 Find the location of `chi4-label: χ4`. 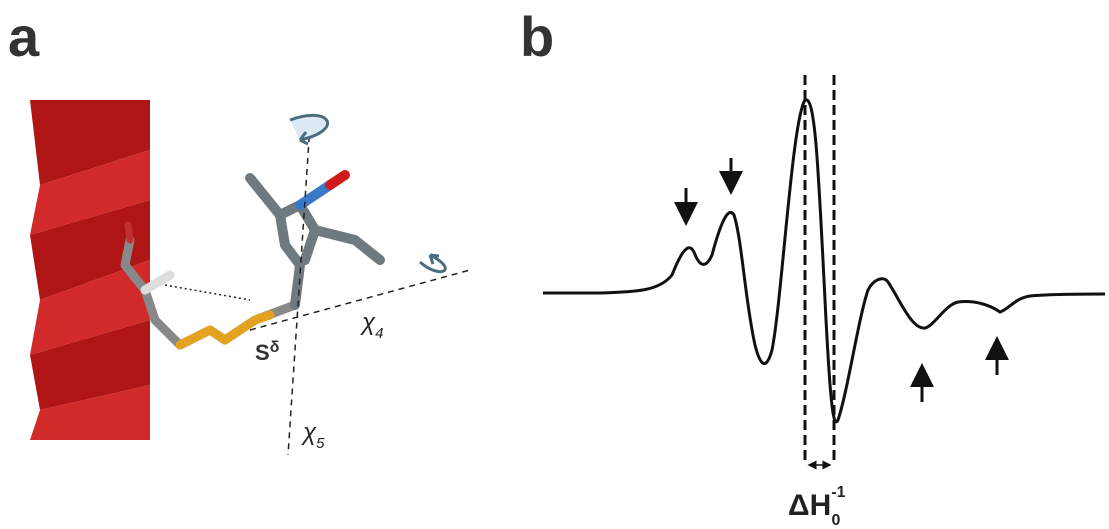

chi4-label: χ4 is located at coordinates (371, 325).